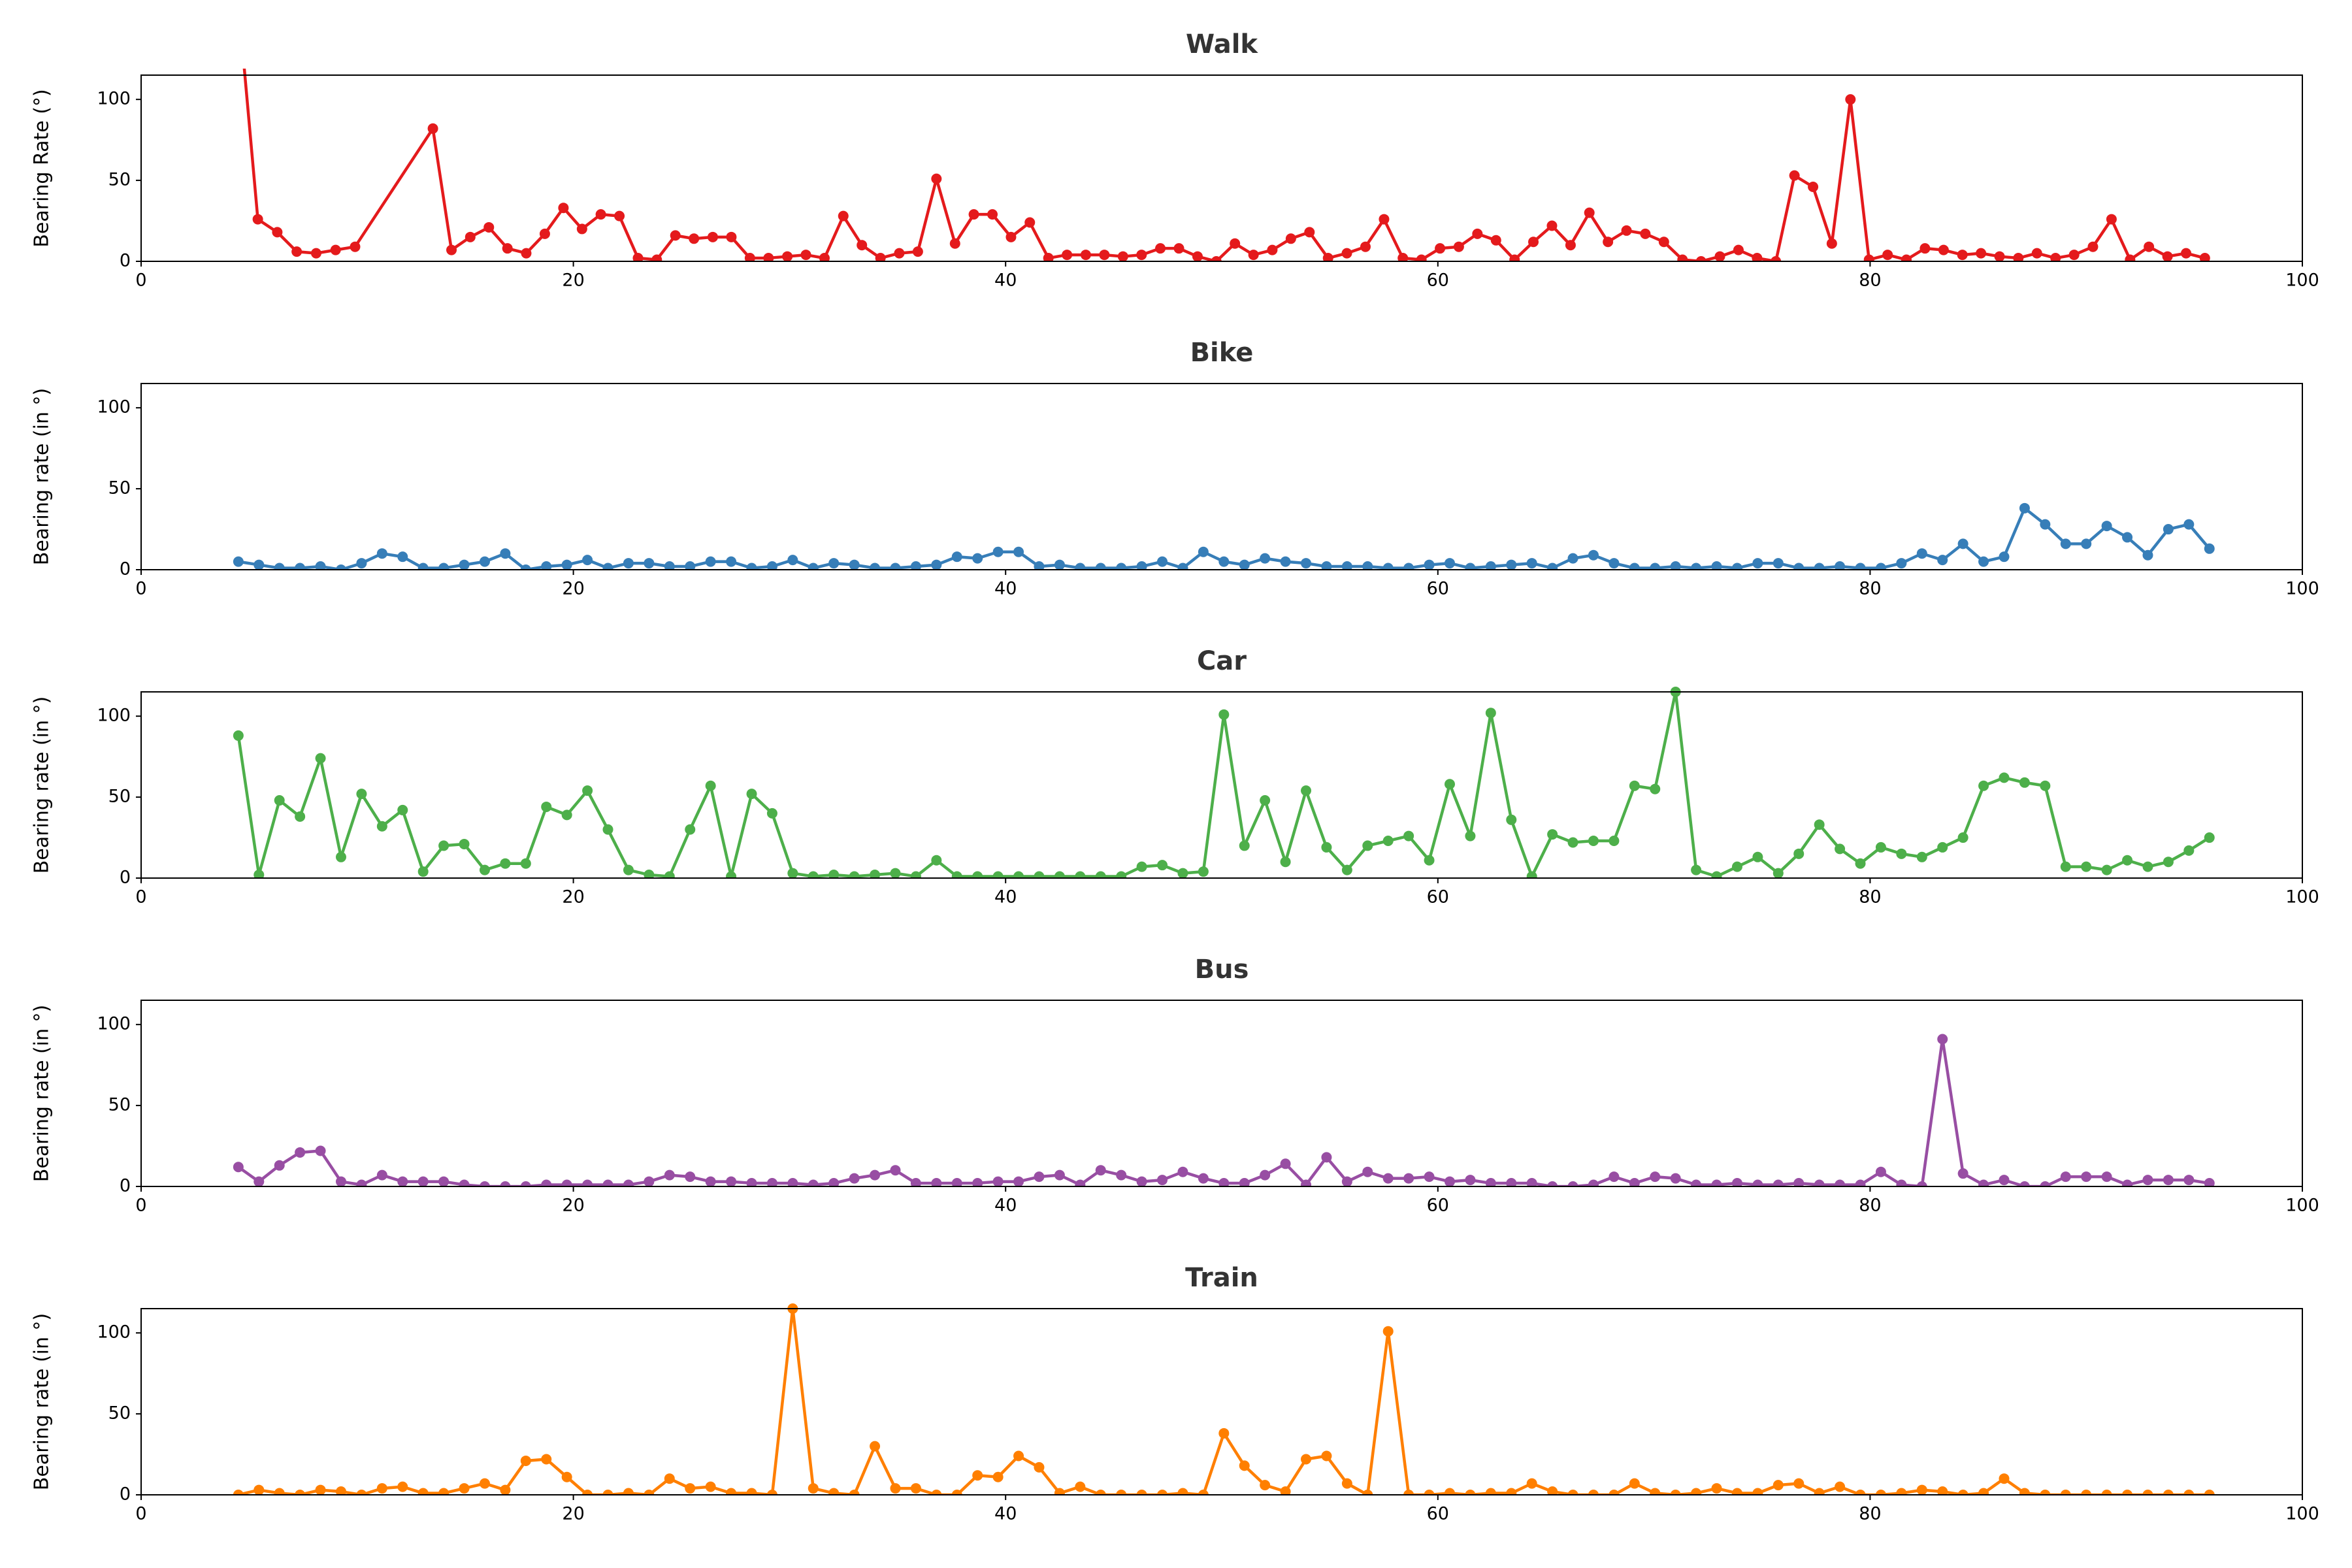 The image size is (2352, 1568). What do you see at coordinates (42, 168) in the screenshot?
I see `y-axis-label: Bearing Rate (°)` at bounding box center [42, 168].